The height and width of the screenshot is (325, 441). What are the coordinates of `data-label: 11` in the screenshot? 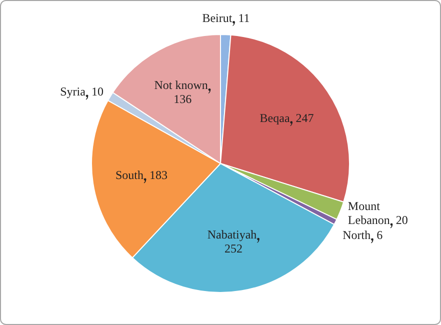 It's located at (244, 17).